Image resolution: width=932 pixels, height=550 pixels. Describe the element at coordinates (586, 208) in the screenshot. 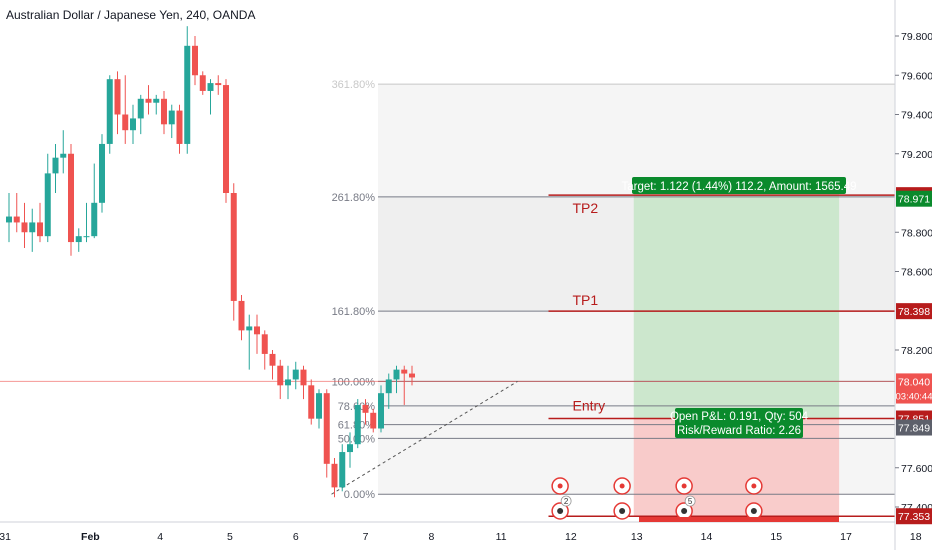

I see `trade-line-label: TP2` at that location.